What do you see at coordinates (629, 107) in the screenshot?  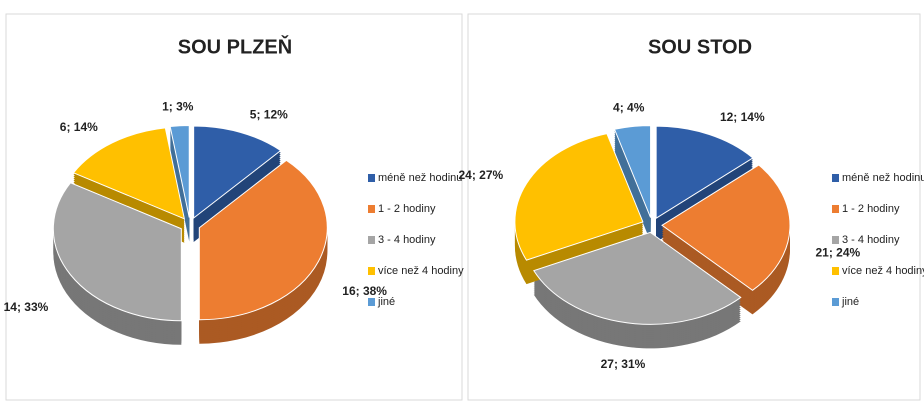 I see `data-label: 4; 4%` at bounding box center [629, 107].